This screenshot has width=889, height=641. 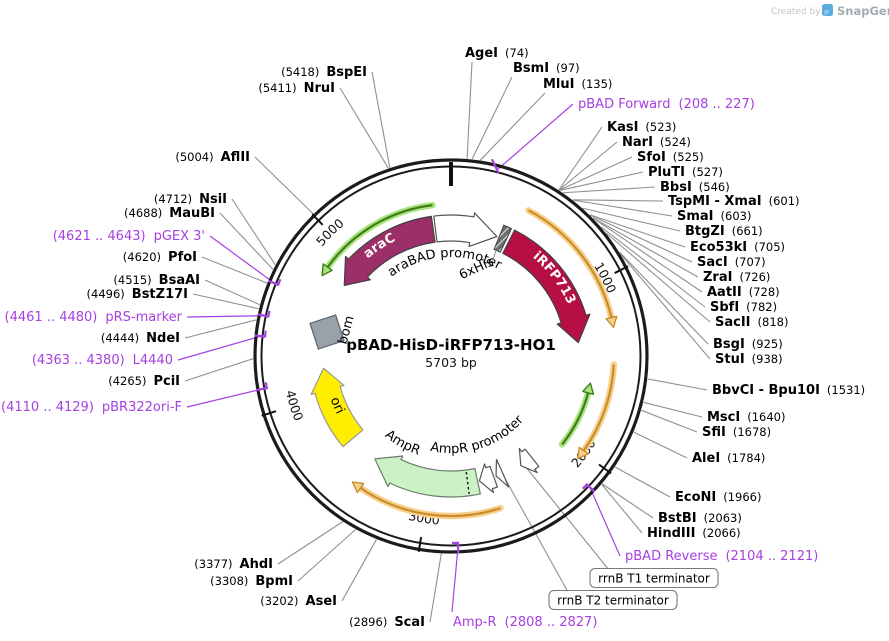 What do you see at coordinates (665, 307) in the screenshot?
I see `leader-line-stui` at bounding box center [665, 307].